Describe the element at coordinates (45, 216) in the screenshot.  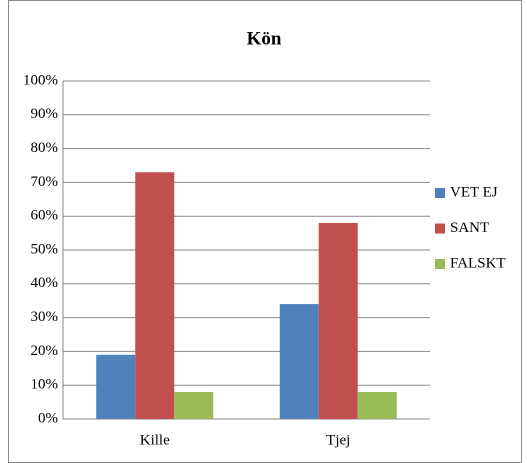
I see `y-tick-label: 60%` at that location.